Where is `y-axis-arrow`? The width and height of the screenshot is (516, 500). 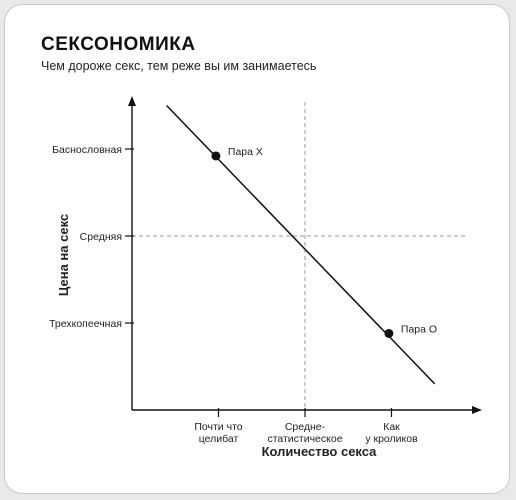
y-axis-arrow is located at coordinates (132, 101).